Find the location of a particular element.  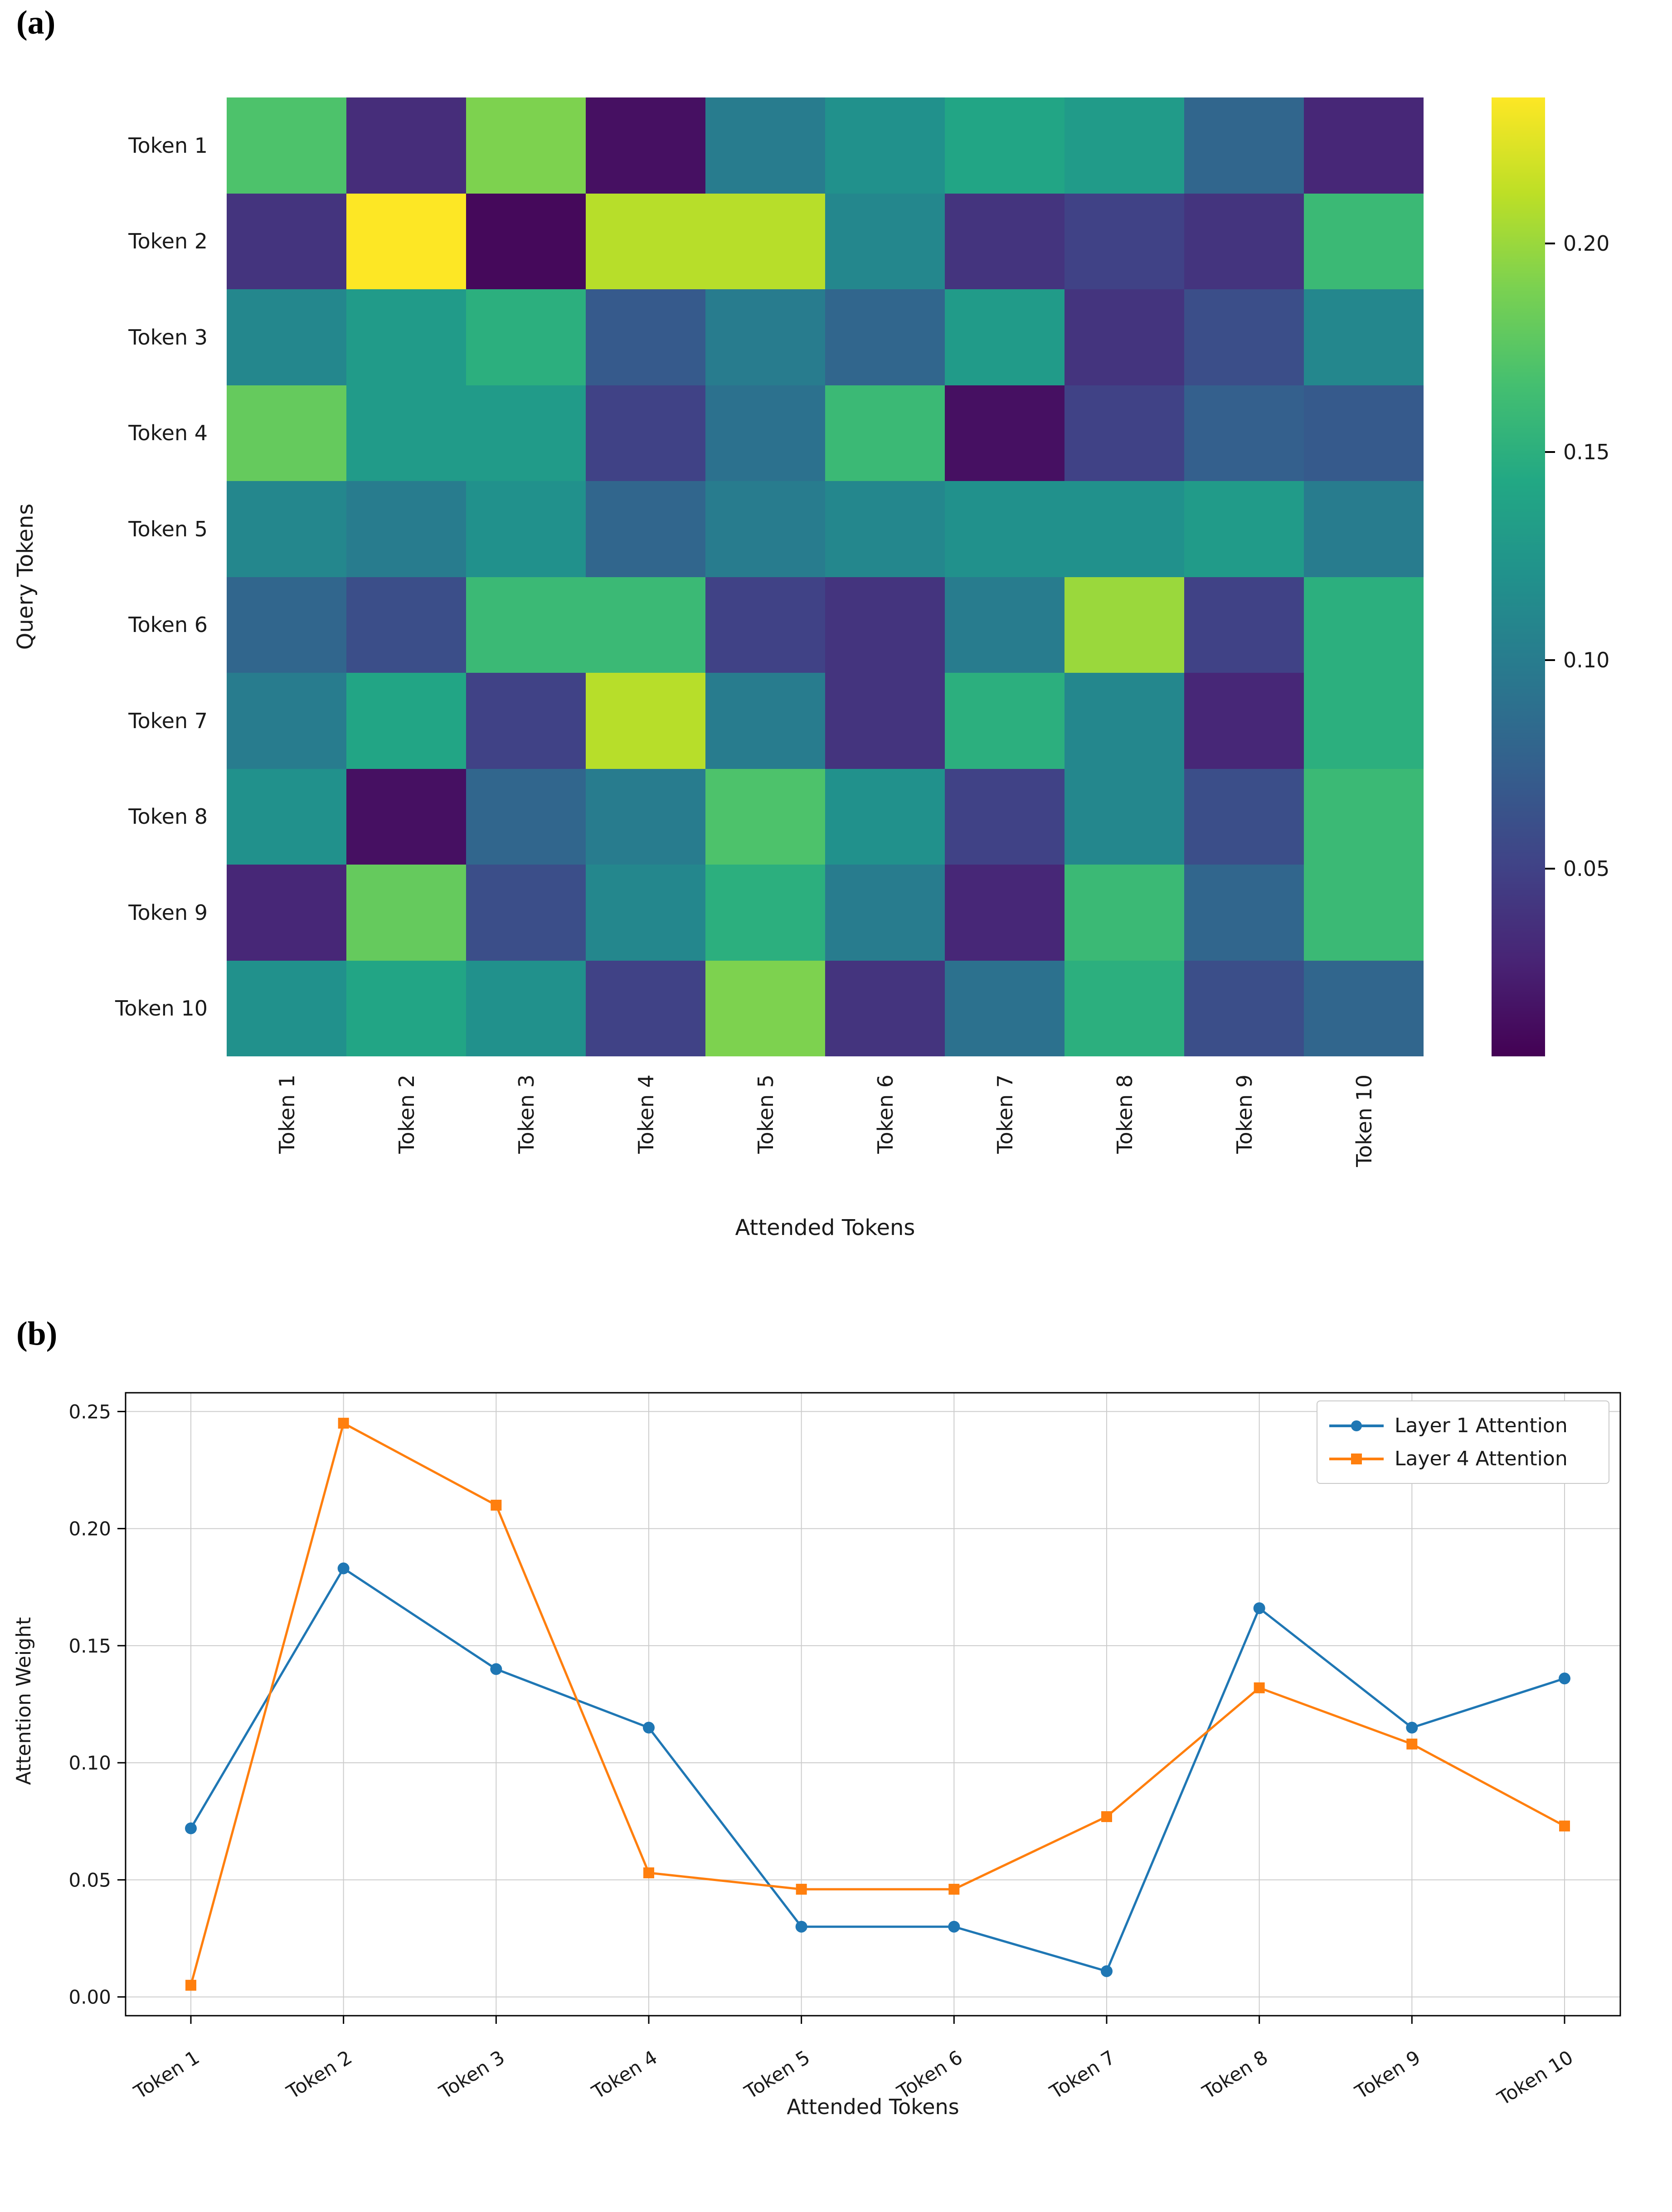

layer4-line-marker-icon is located at coordinates (1356, 1459).